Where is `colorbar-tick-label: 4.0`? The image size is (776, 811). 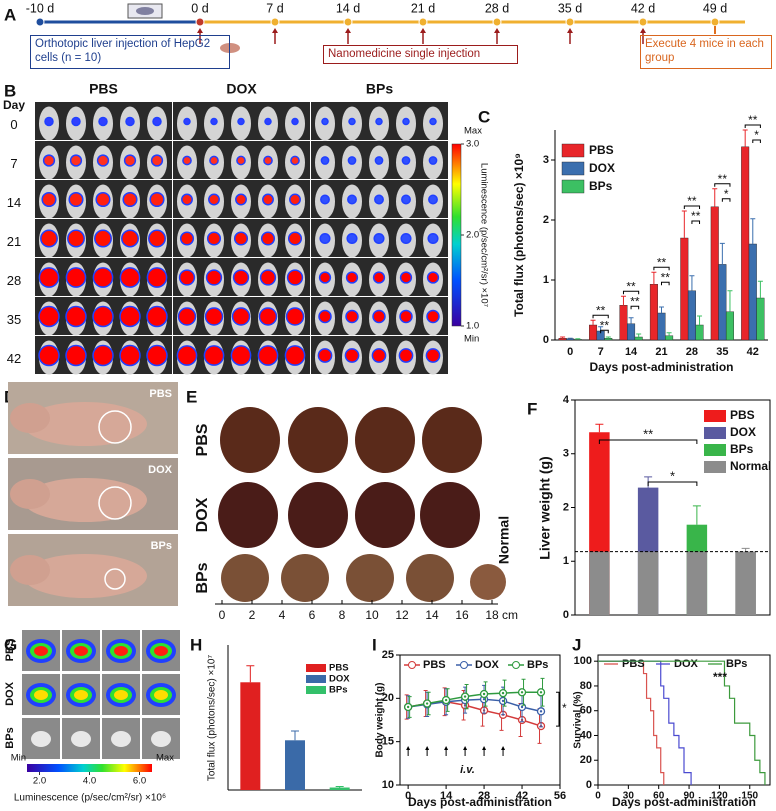 colorbar-tick-label: 4.0 is located at coordinates (89, 781).